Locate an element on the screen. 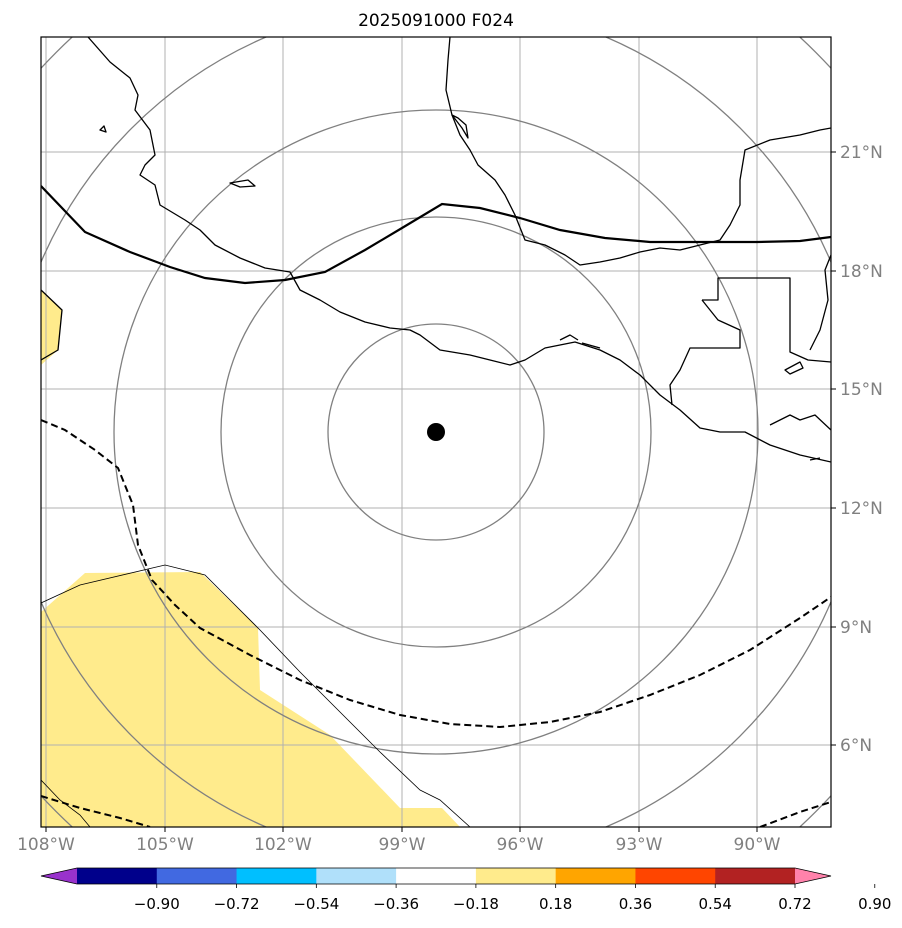  lon-label-102w: 102°W is located at coordinates (283, 845).